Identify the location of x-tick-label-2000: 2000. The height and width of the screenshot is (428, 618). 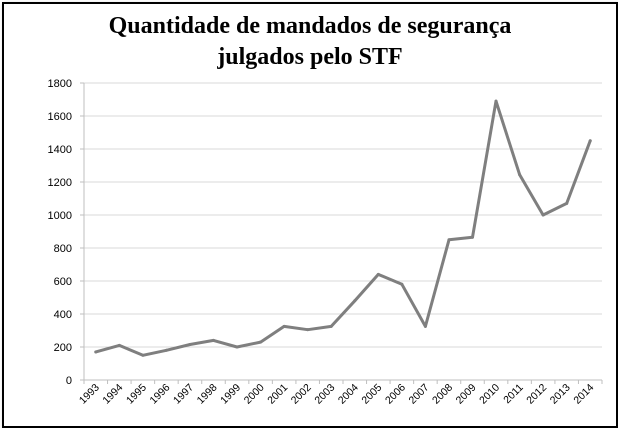
(254, 394).